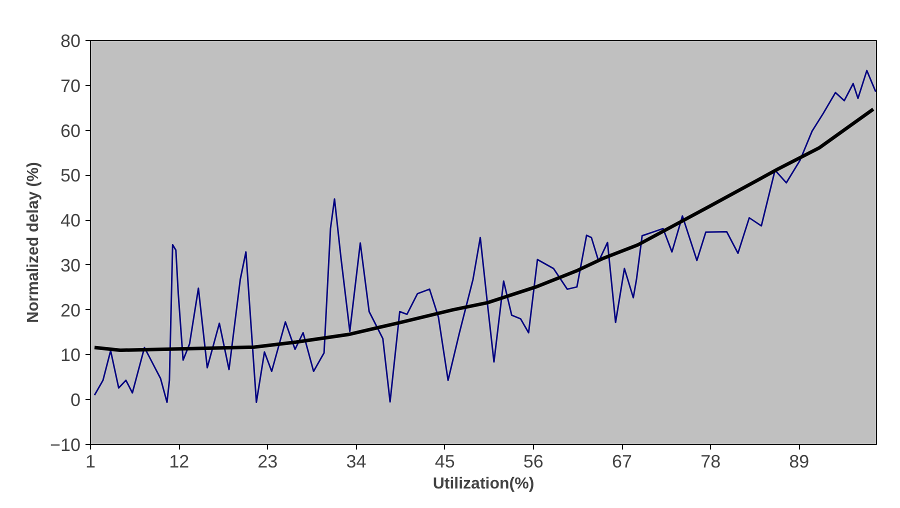  Describe the element at coordinates (799, 462) in the screenshot. I see `x-tick-label: 89` at that location.